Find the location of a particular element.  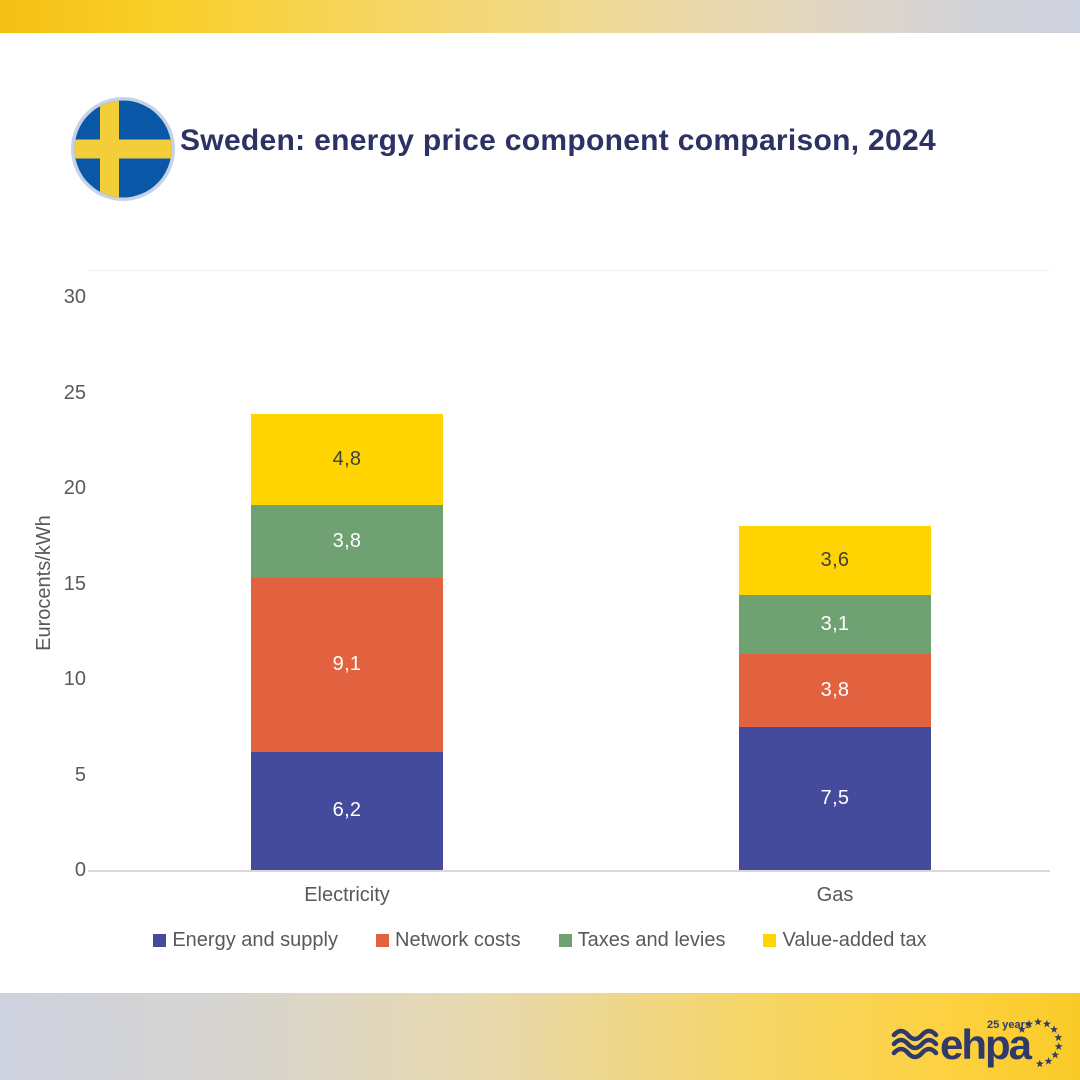

logo-tagline: 25 years is located at coordinates (1009, 1025).